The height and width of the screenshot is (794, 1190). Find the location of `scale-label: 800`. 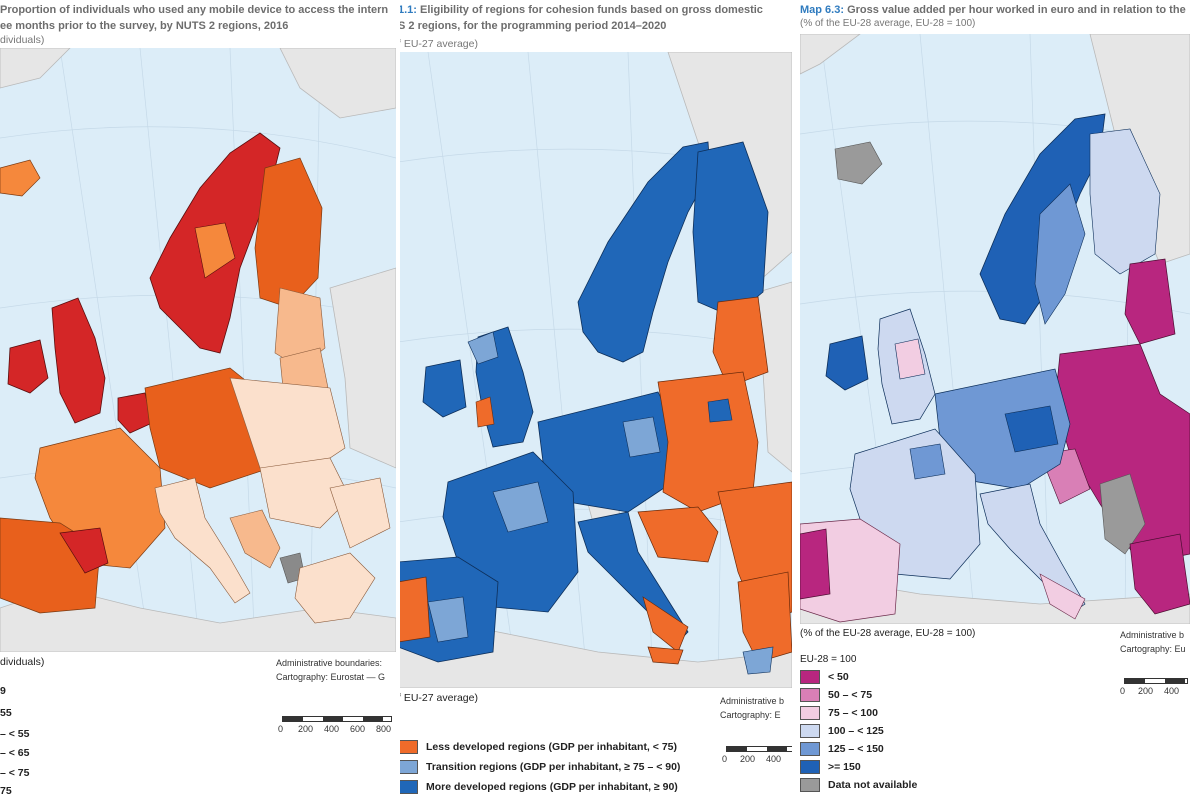

scale-label: 800 is located at coordinates (384, 729).